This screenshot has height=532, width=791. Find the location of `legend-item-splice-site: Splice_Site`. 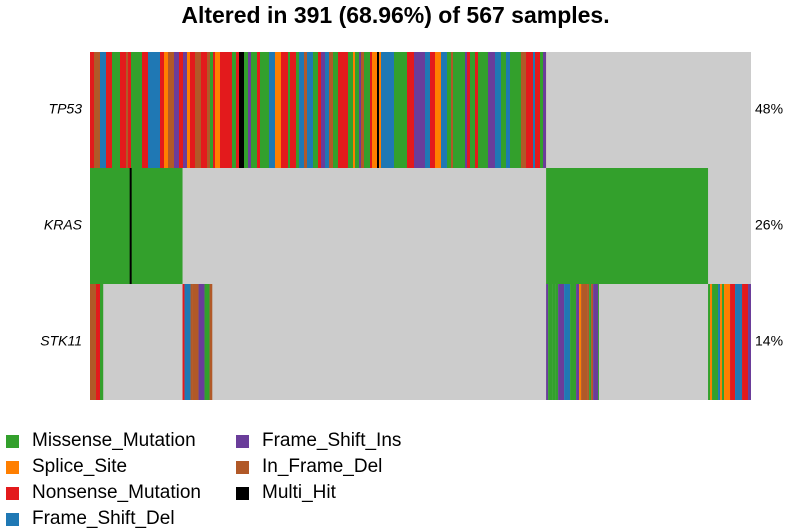

legend-item-splice-site: Splice_Site is located at coordinates (103, 467).